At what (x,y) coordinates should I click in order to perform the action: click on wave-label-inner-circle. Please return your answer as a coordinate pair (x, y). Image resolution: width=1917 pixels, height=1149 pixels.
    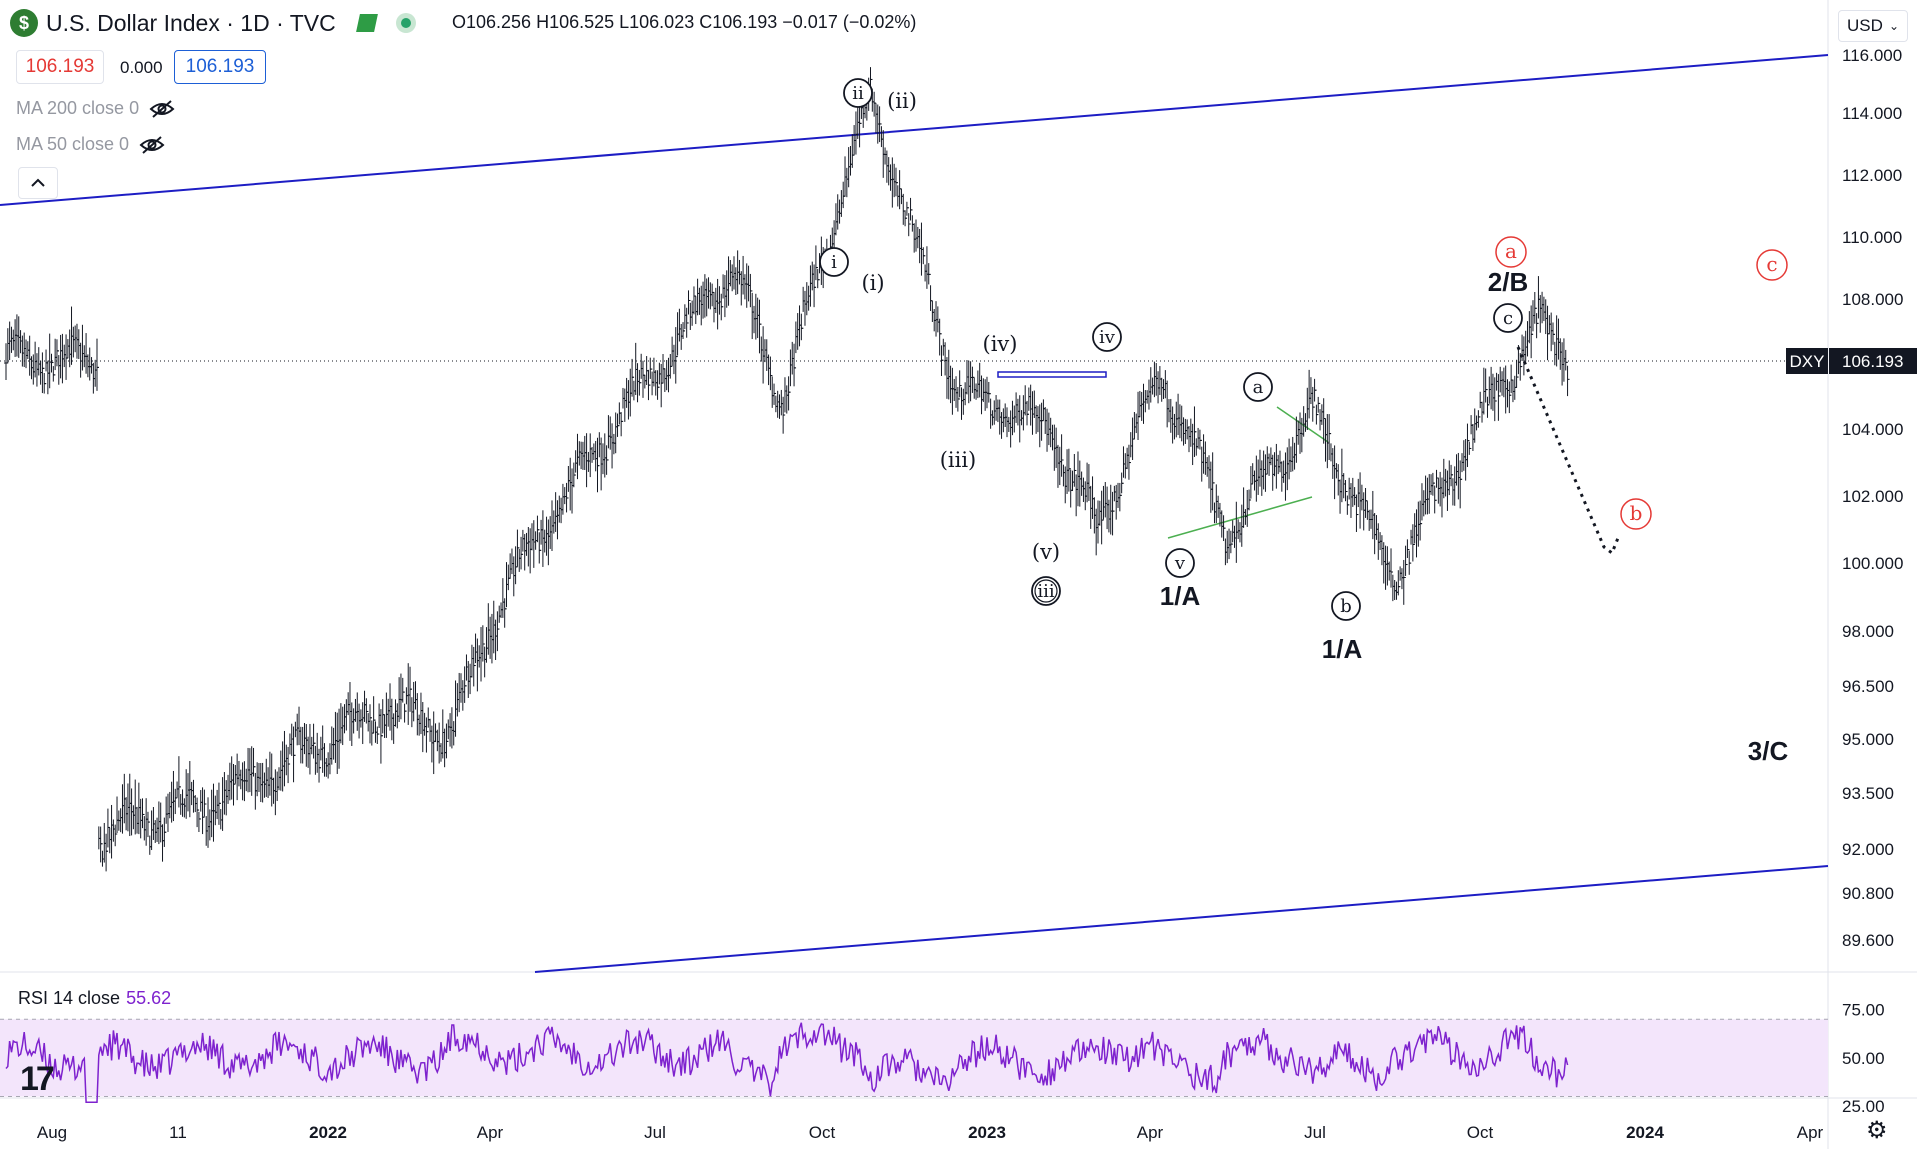
    Looking at the image, I should click on (1046, 591).